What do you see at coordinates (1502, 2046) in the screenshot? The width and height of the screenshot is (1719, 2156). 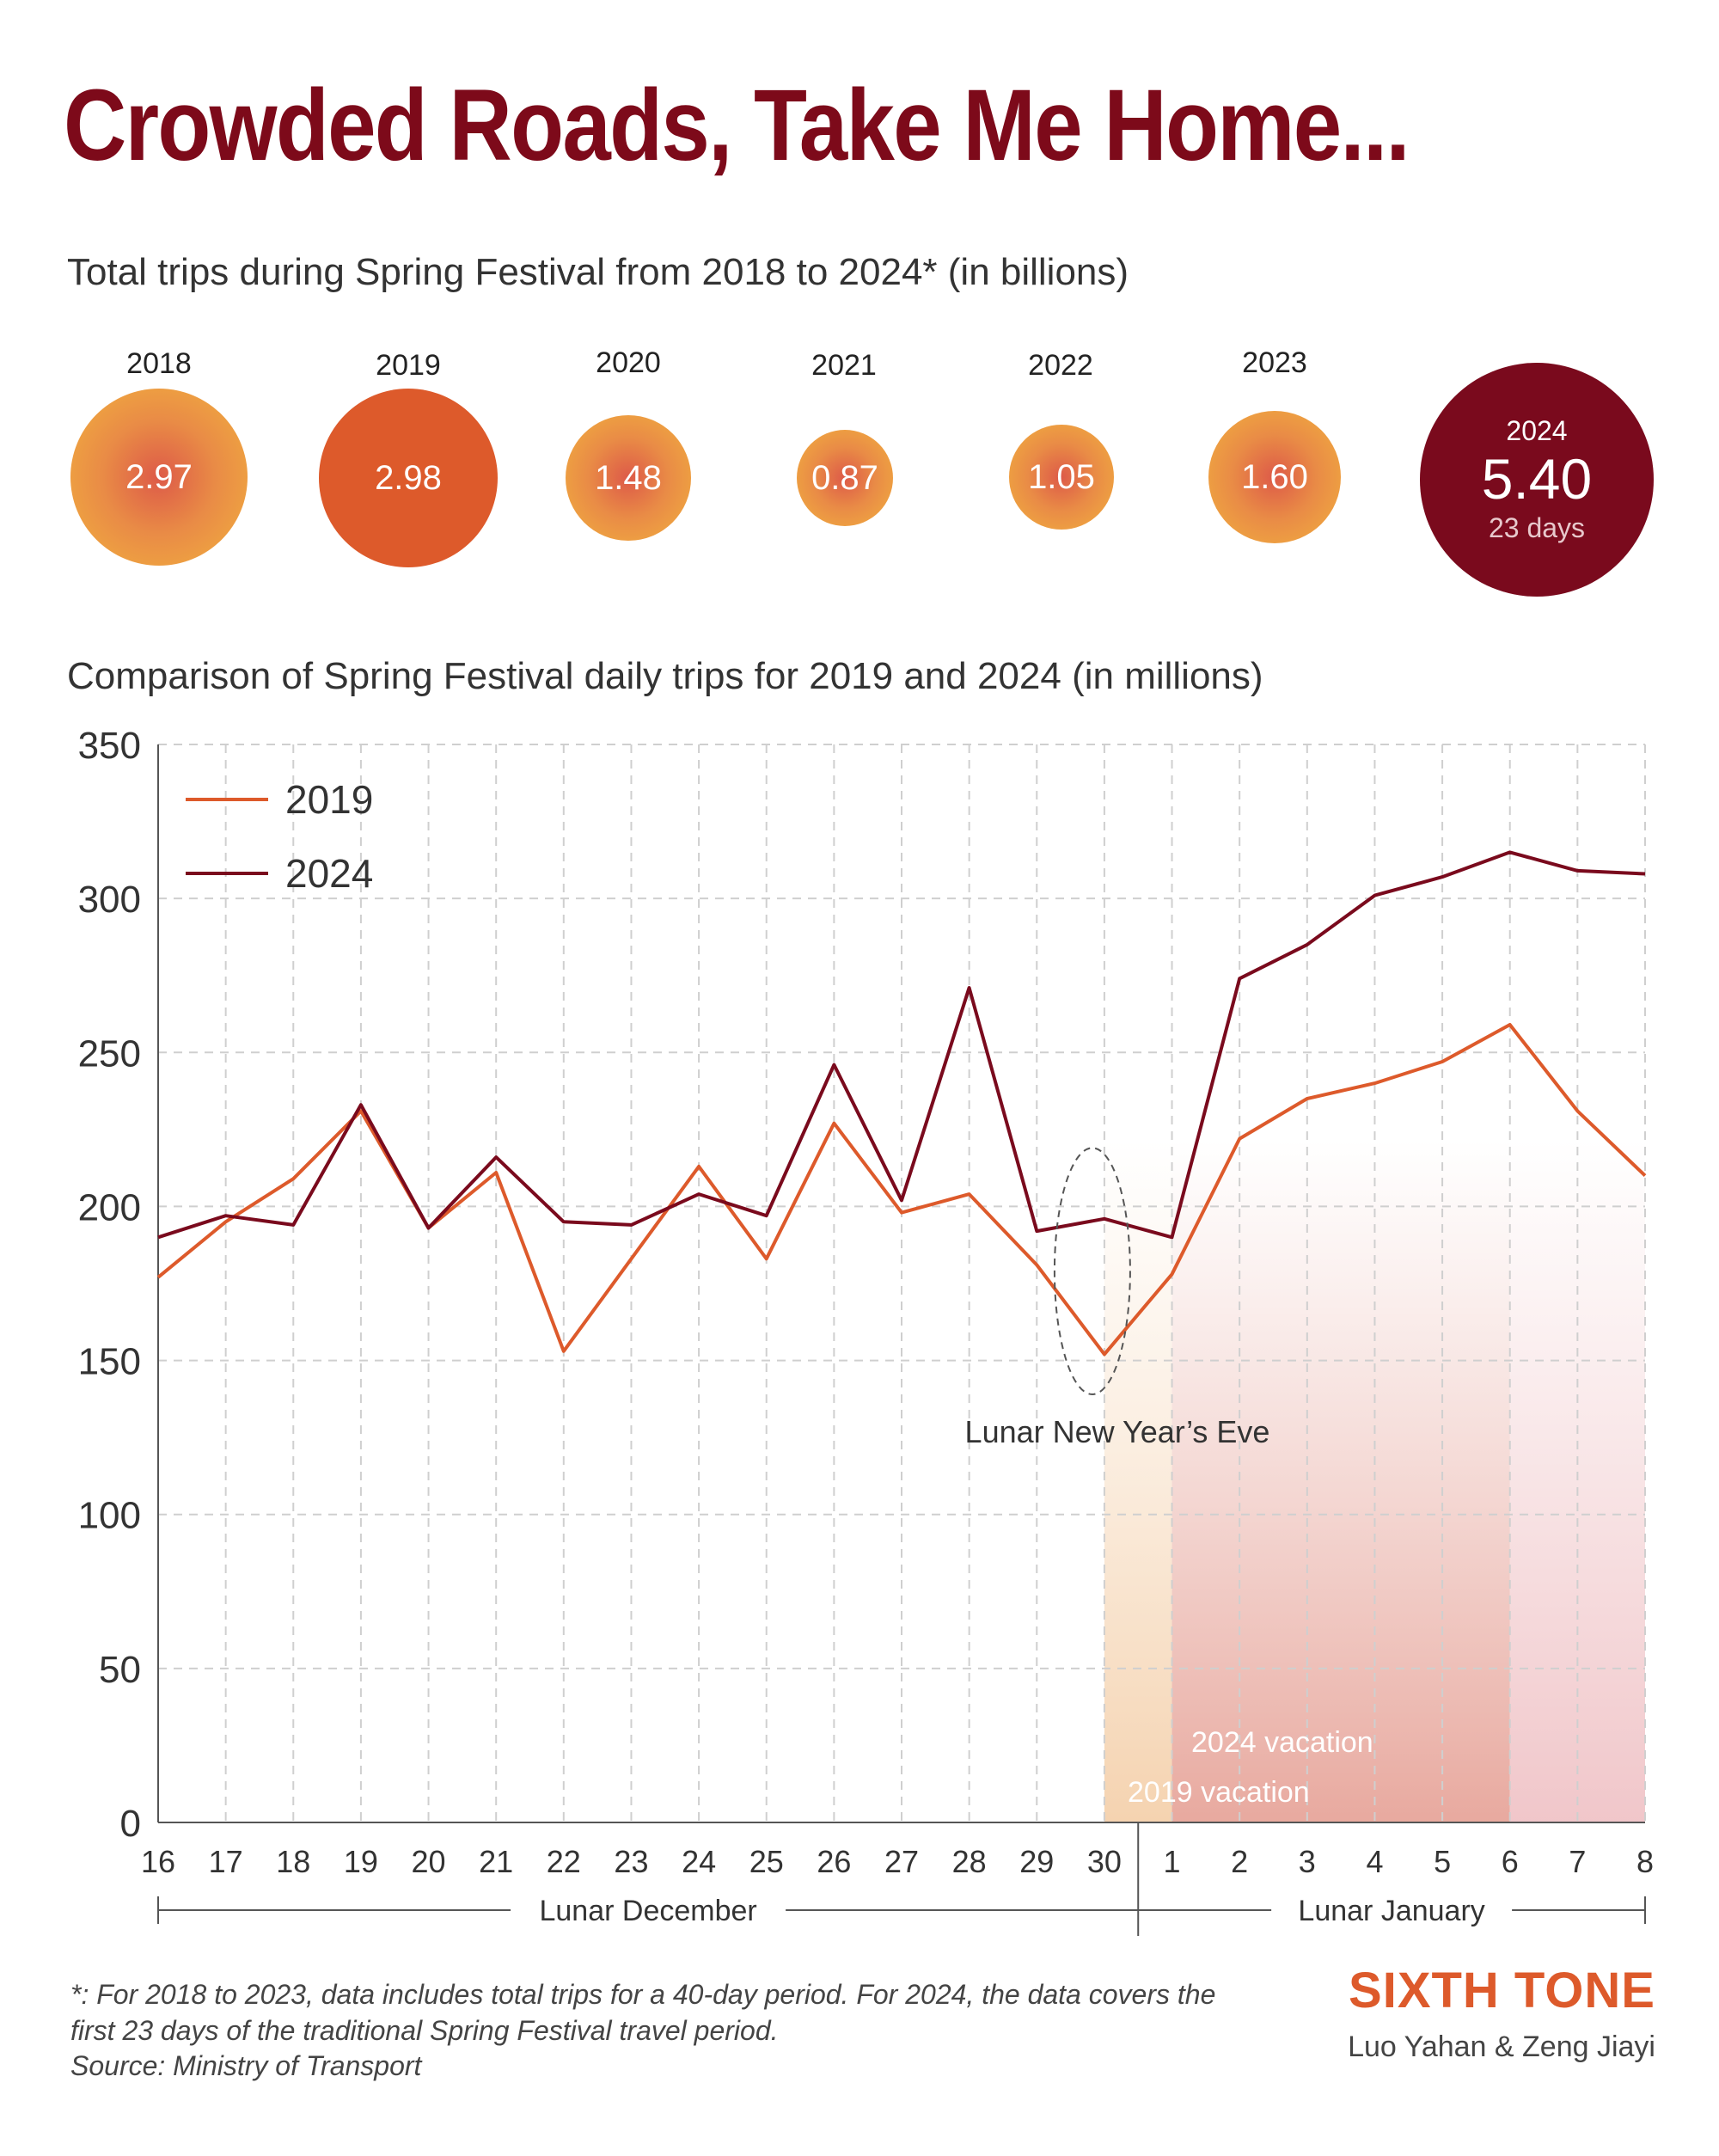 I see `byline: Luo Yahan & Zeng Jiayi` at bounding box center [1502, 2046].